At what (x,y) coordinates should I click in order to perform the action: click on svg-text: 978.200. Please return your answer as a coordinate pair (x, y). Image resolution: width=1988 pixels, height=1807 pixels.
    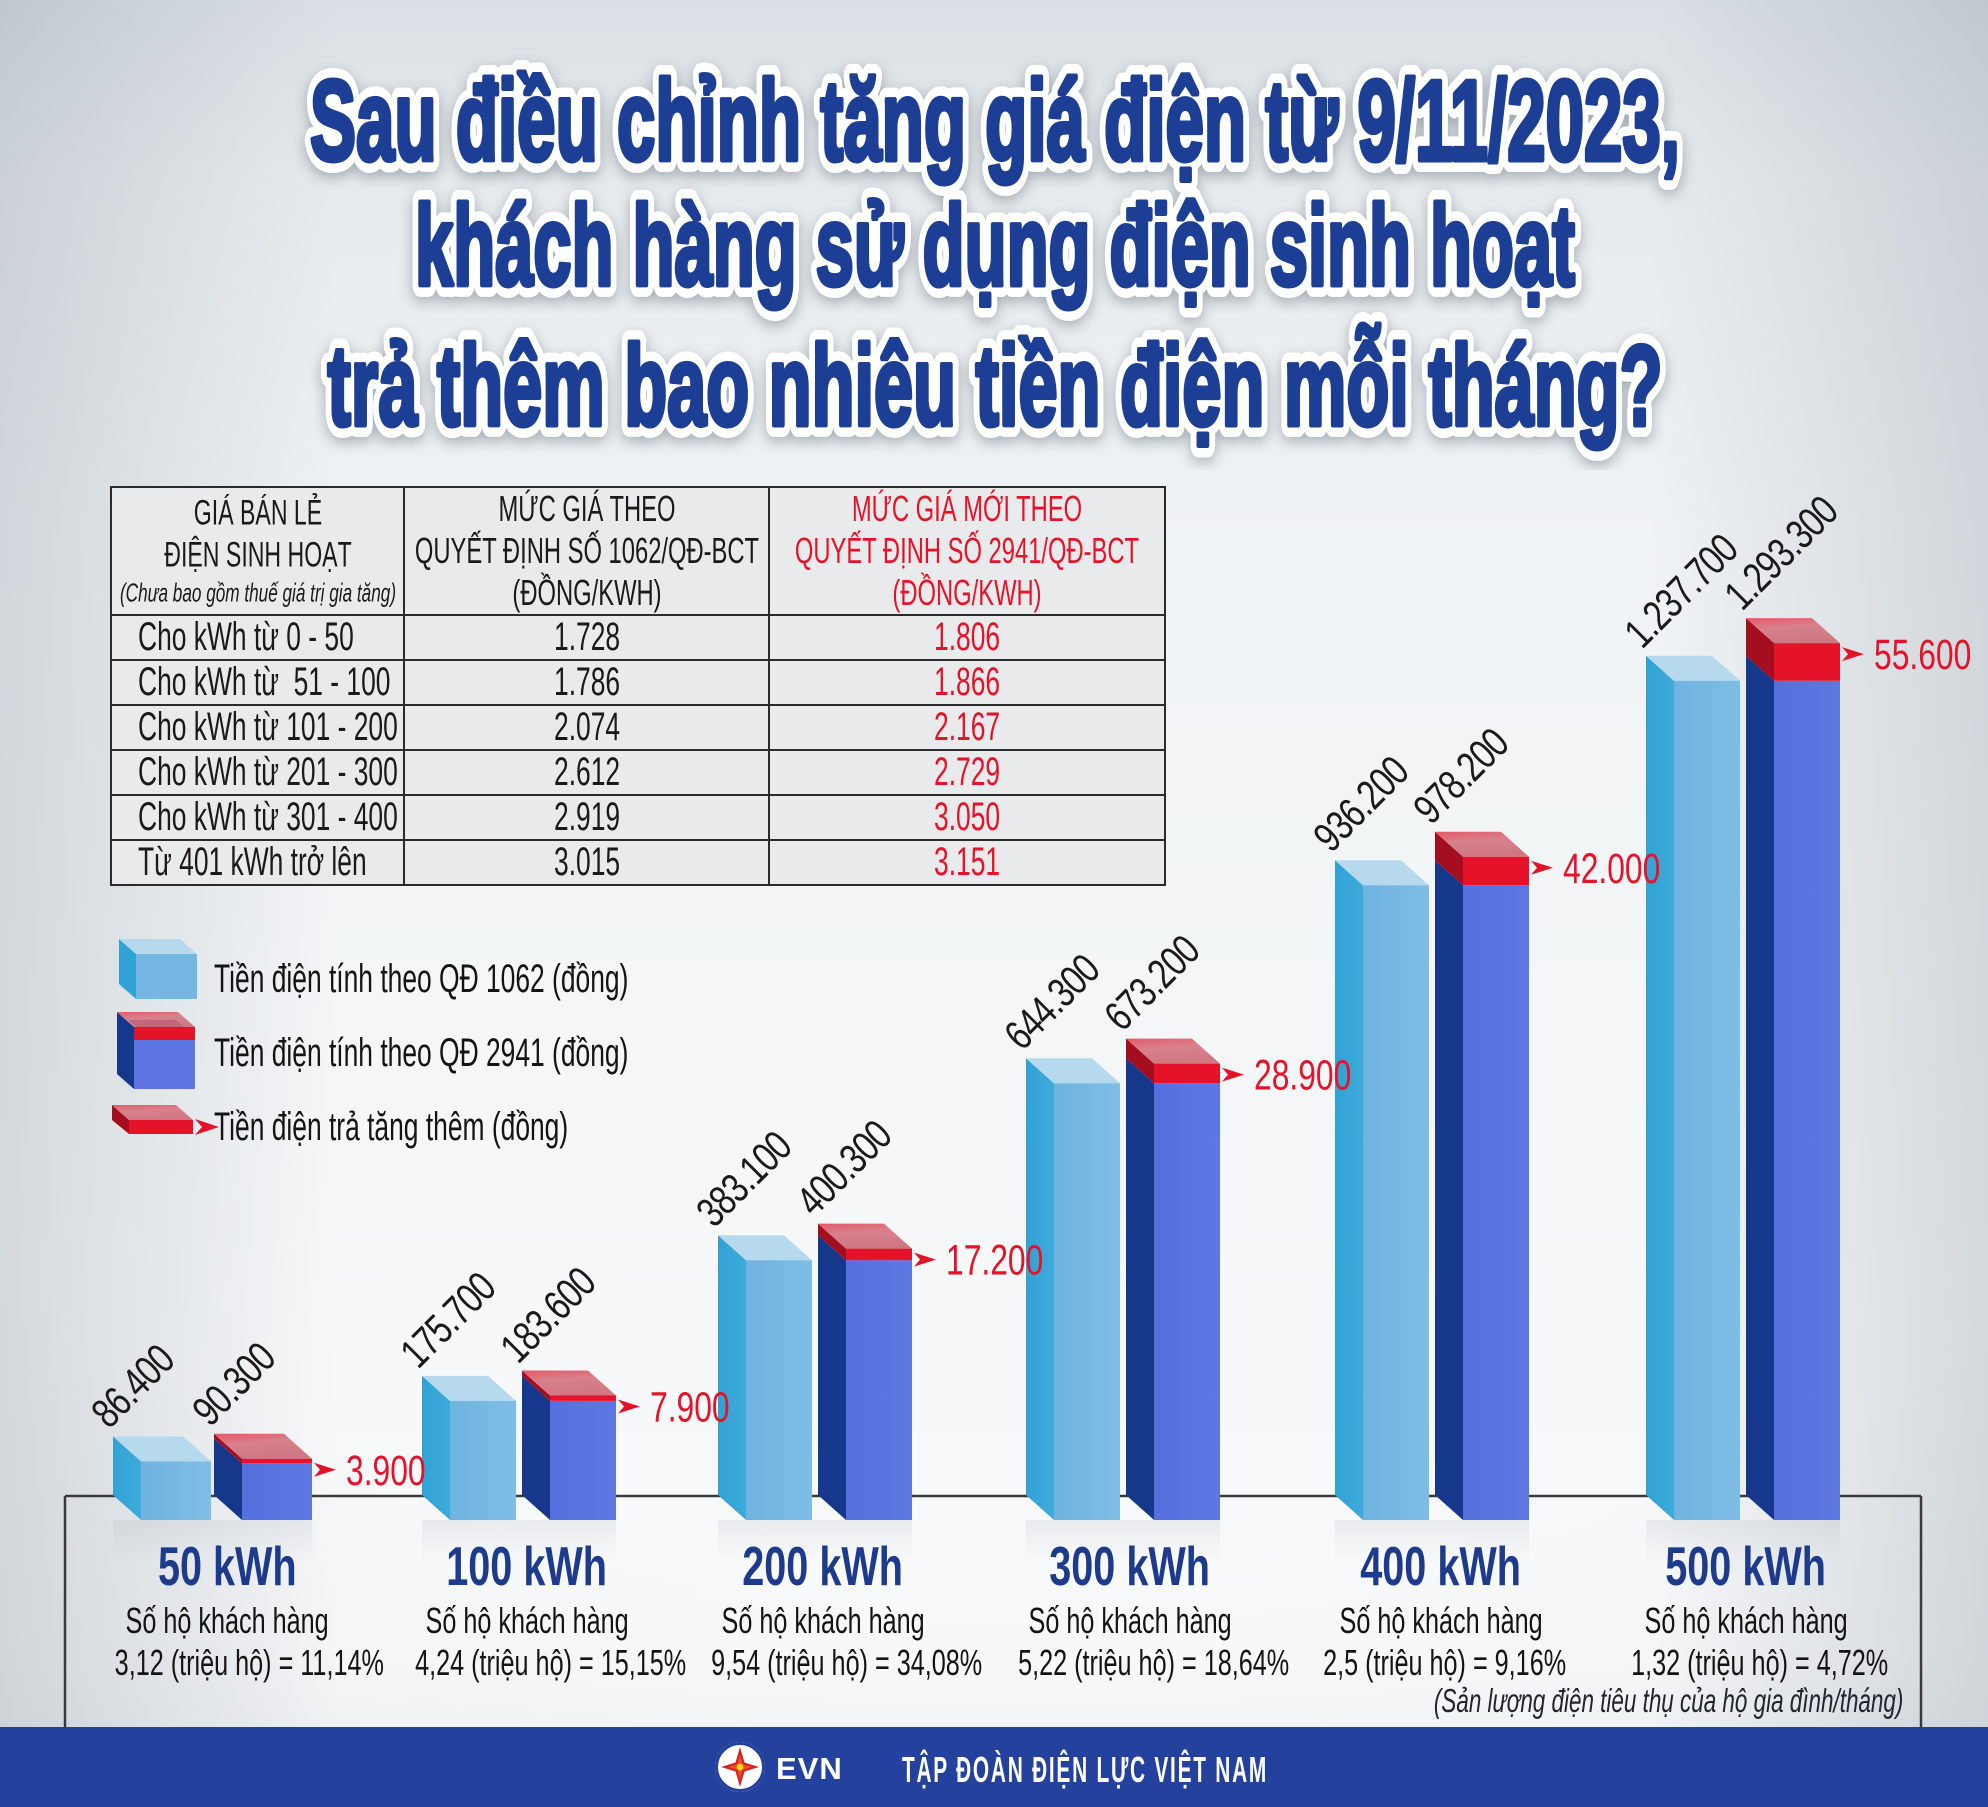
    Looking at the image, I should click on (1460, 775).